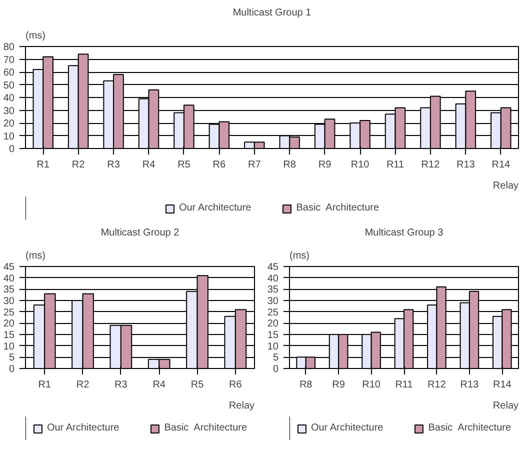 The image size is (530, 450). What do you see at coordinates (9, 86) in the screenshot?
I see `y-tick-label: 50` at bounding box center [9, 86].